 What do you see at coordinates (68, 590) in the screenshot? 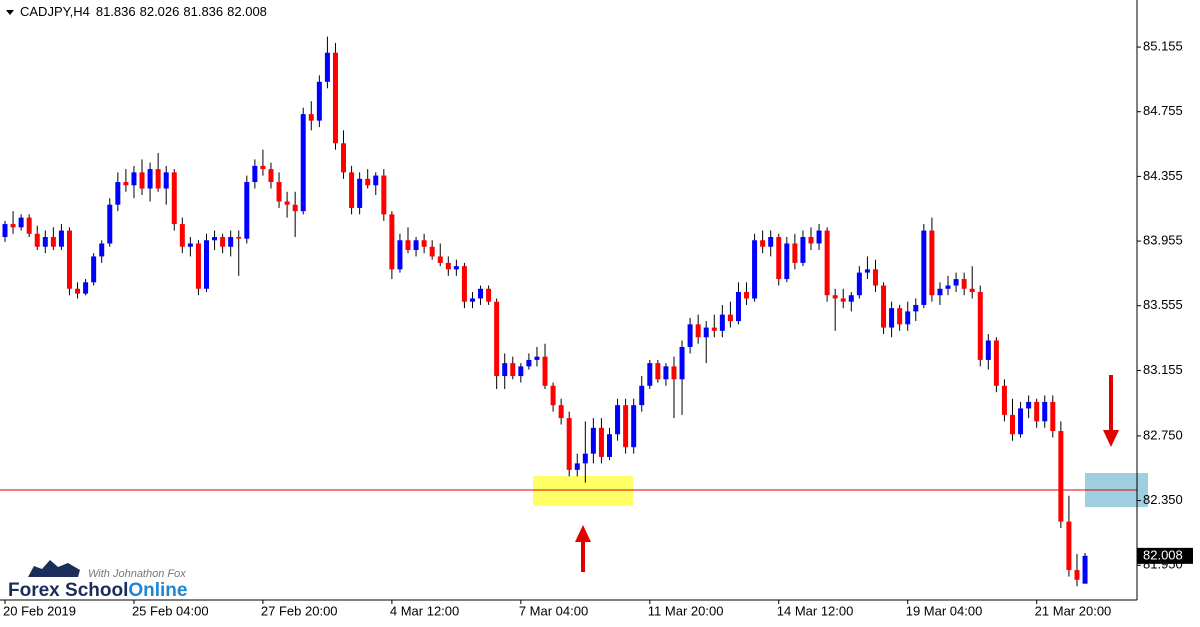
I see `logo-brand: Forex School` at bounding box center [68, 590].